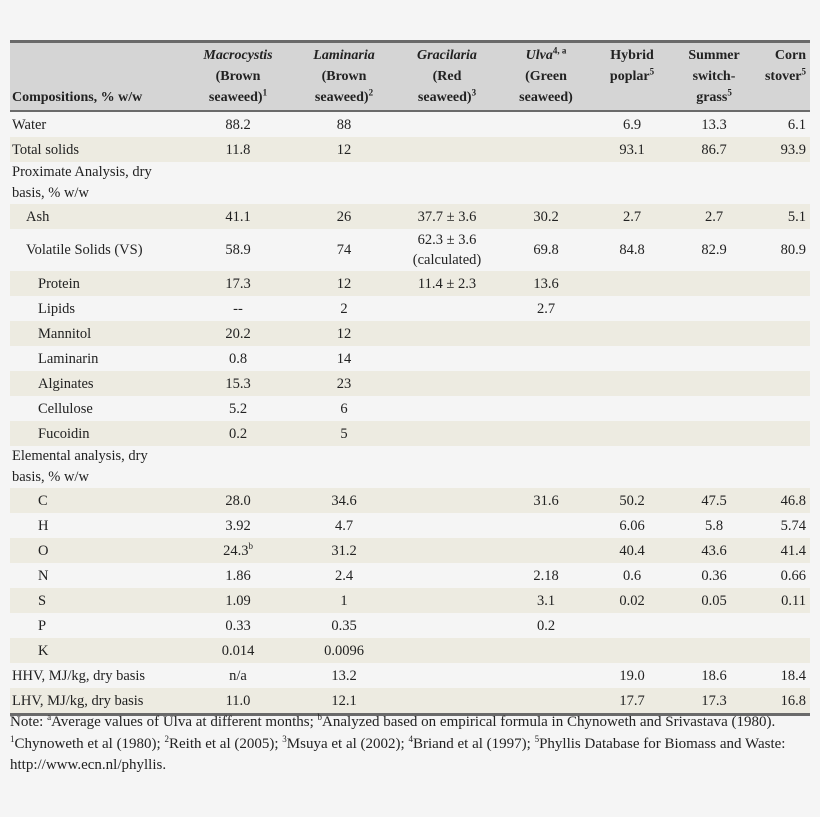 The image size is (820, 817). Describe the element at coordinates (238, 575) in the screenshot. I see `cell: 1.86` at that location.